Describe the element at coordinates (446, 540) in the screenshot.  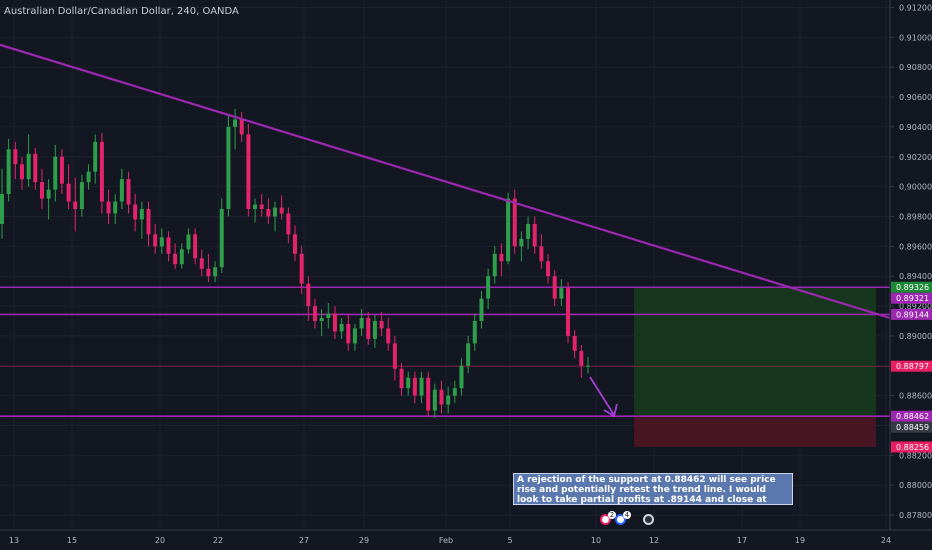
I see `time-tick-label: Feb` at that location.